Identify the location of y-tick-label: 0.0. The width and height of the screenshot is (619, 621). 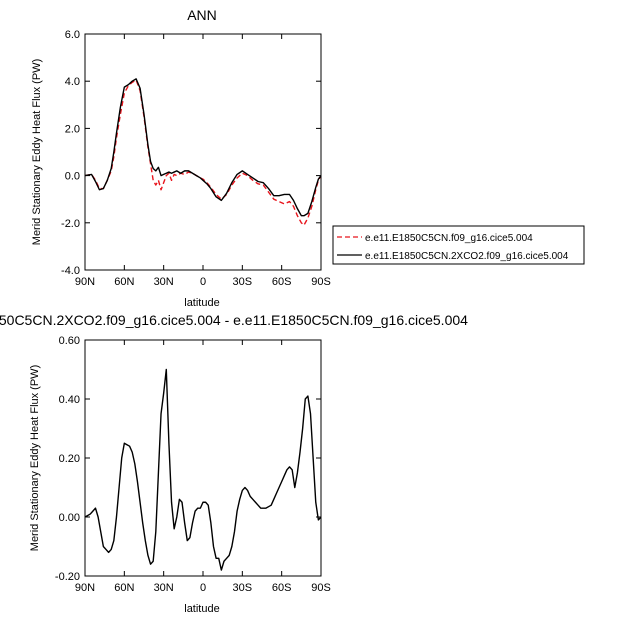
(72, 177).